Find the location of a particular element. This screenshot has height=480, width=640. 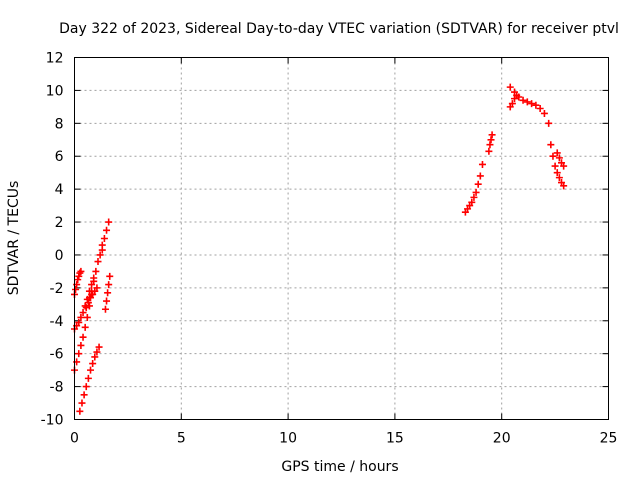

x-axis-label: GPS time / hours is located at coordinates (339, 467).